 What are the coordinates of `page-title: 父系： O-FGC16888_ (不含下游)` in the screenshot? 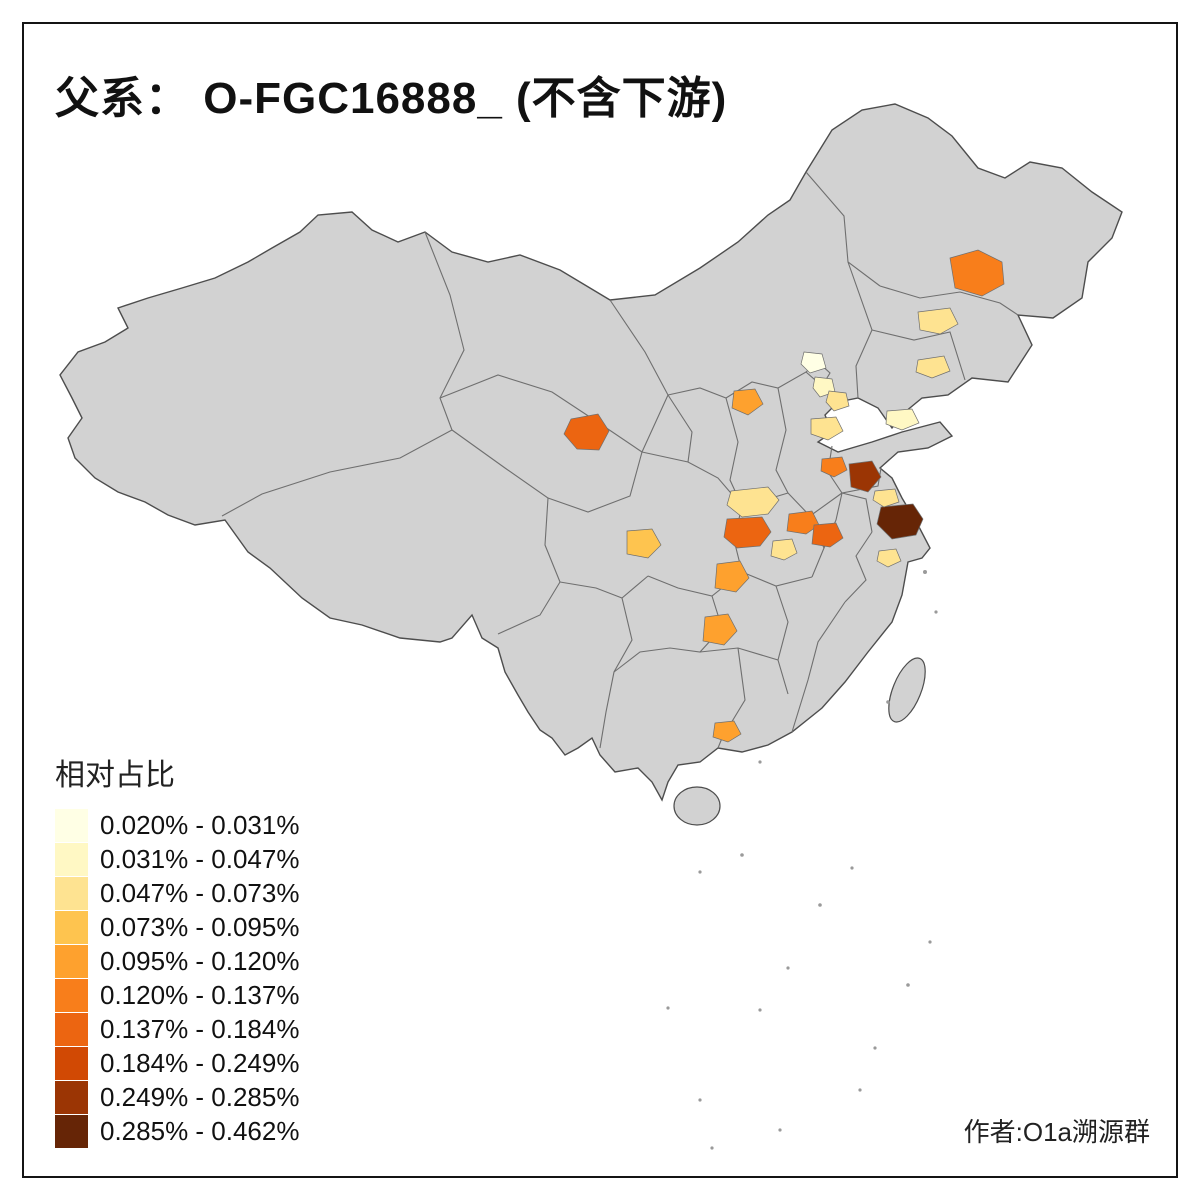 It's located at (391, 98).